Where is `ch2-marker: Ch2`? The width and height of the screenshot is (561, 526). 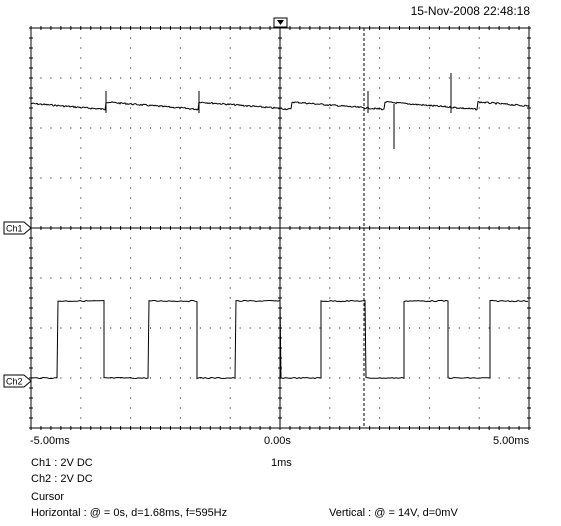
ch2-marker: Ch2 is located at coordinates (17, 381).